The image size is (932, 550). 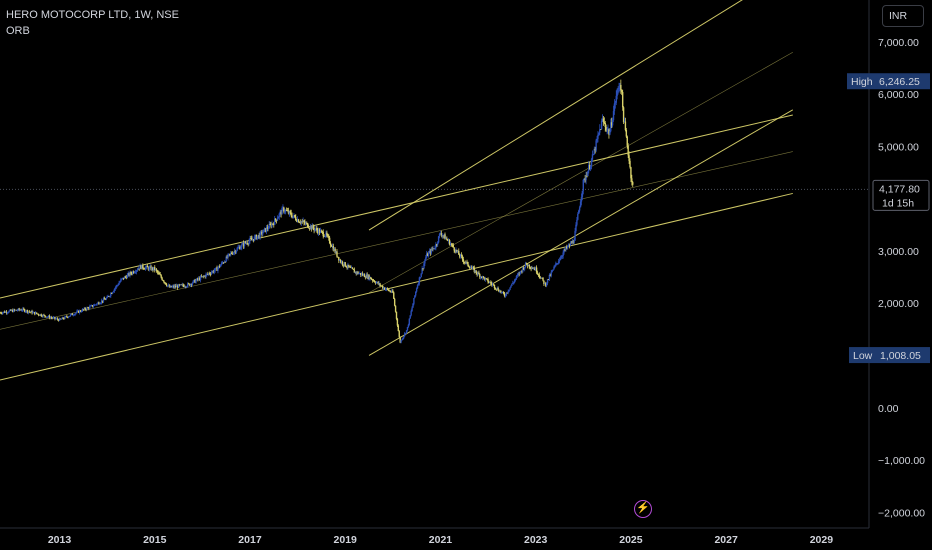 I want to click on price-tick-label: 2,000.00, so click(x=898, y=304).